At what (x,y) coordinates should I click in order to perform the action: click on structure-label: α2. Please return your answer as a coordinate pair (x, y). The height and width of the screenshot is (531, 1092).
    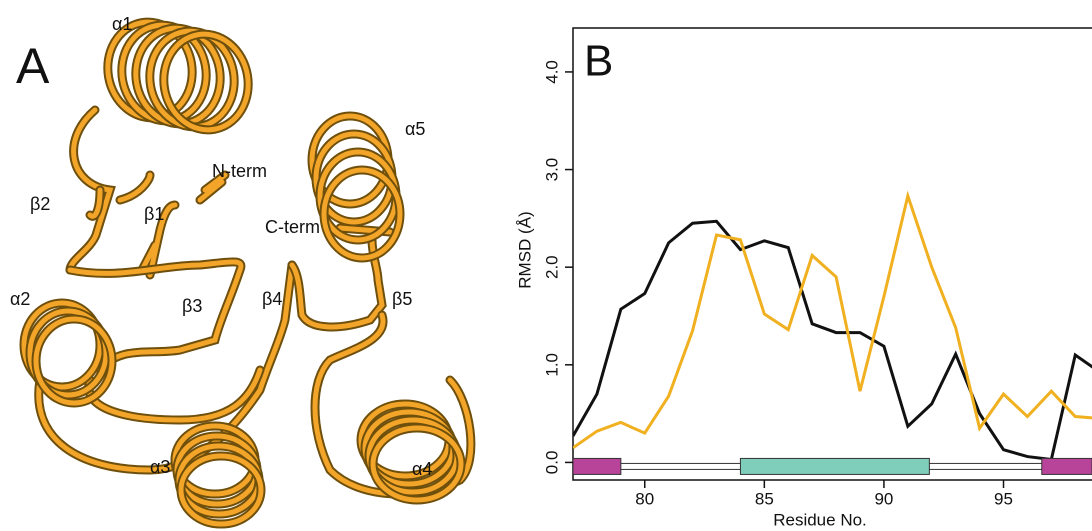
    Looking at the image, I should click on (20, 299).